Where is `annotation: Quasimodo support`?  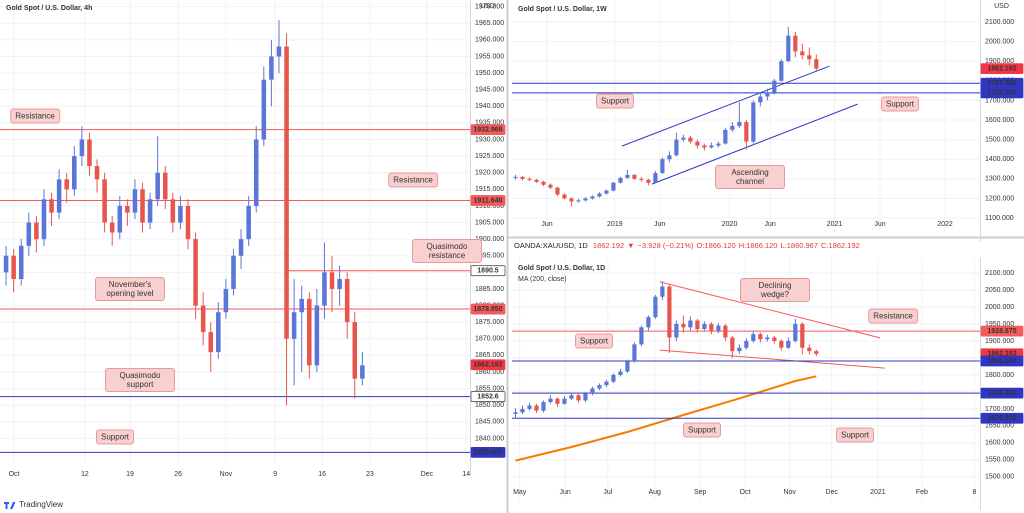
annotation: Quasimodo support is located at coordinates (140, 379).